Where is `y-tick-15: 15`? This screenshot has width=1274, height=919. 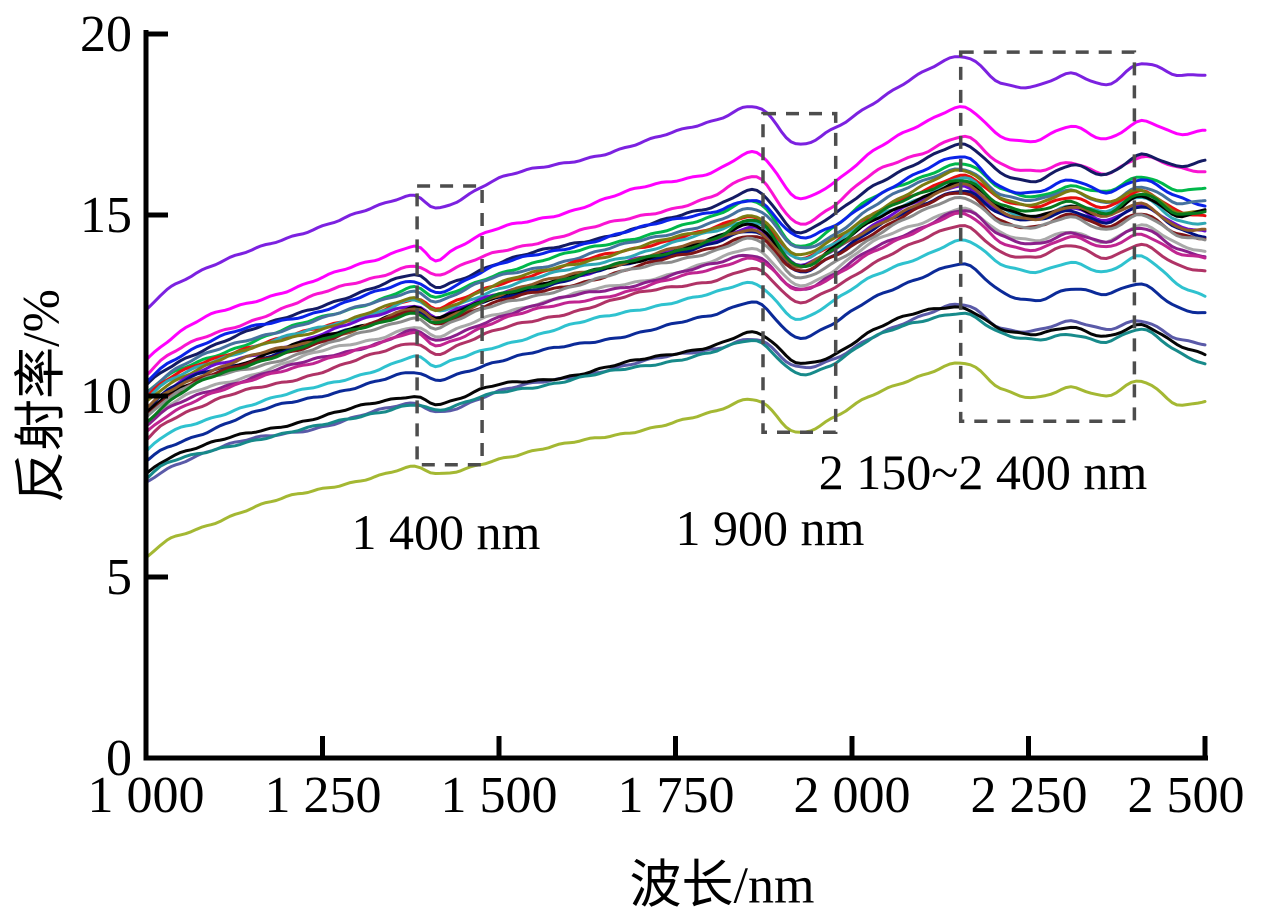
y-tick-15: 15 is located at coordinates (106, 215).